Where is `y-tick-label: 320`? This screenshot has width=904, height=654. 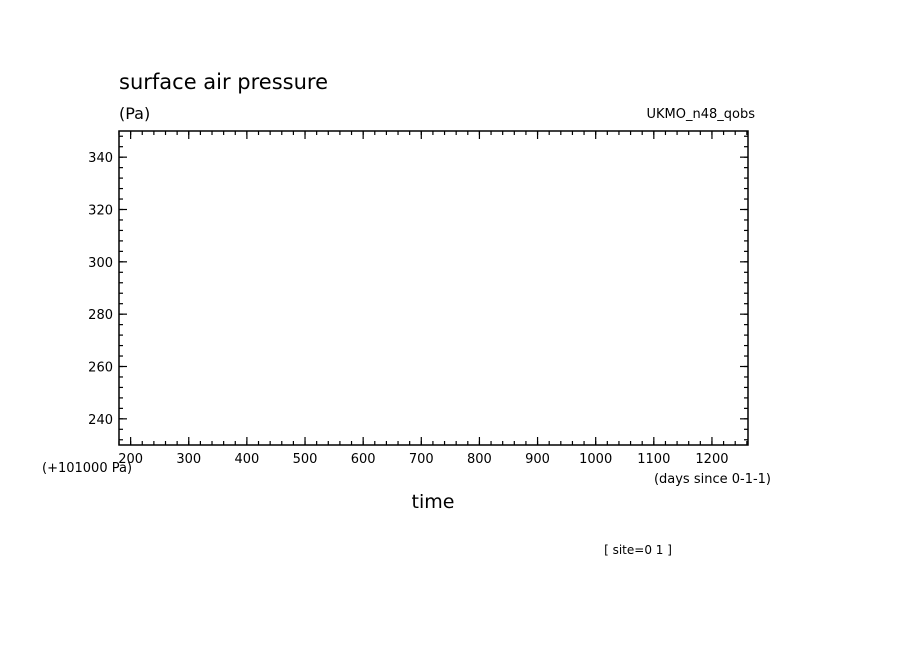
y-tick-label: 320 is located at coordinates (100, 211).